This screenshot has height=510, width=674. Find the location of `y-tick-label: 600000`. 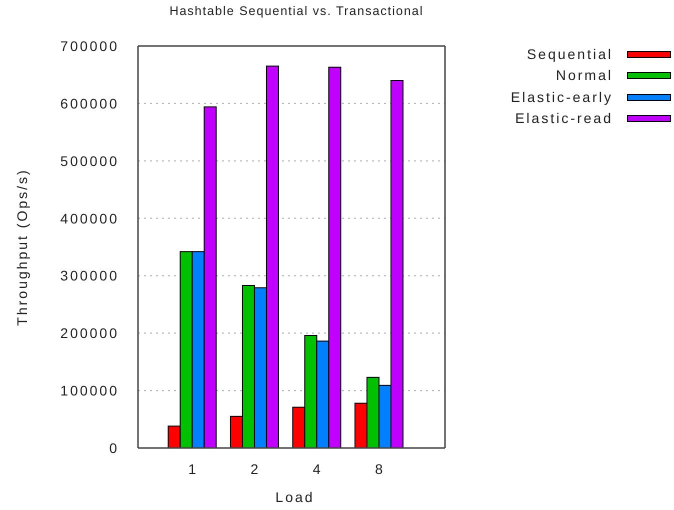

y-tick-label: 600000 is located at coordinates (89, 103).